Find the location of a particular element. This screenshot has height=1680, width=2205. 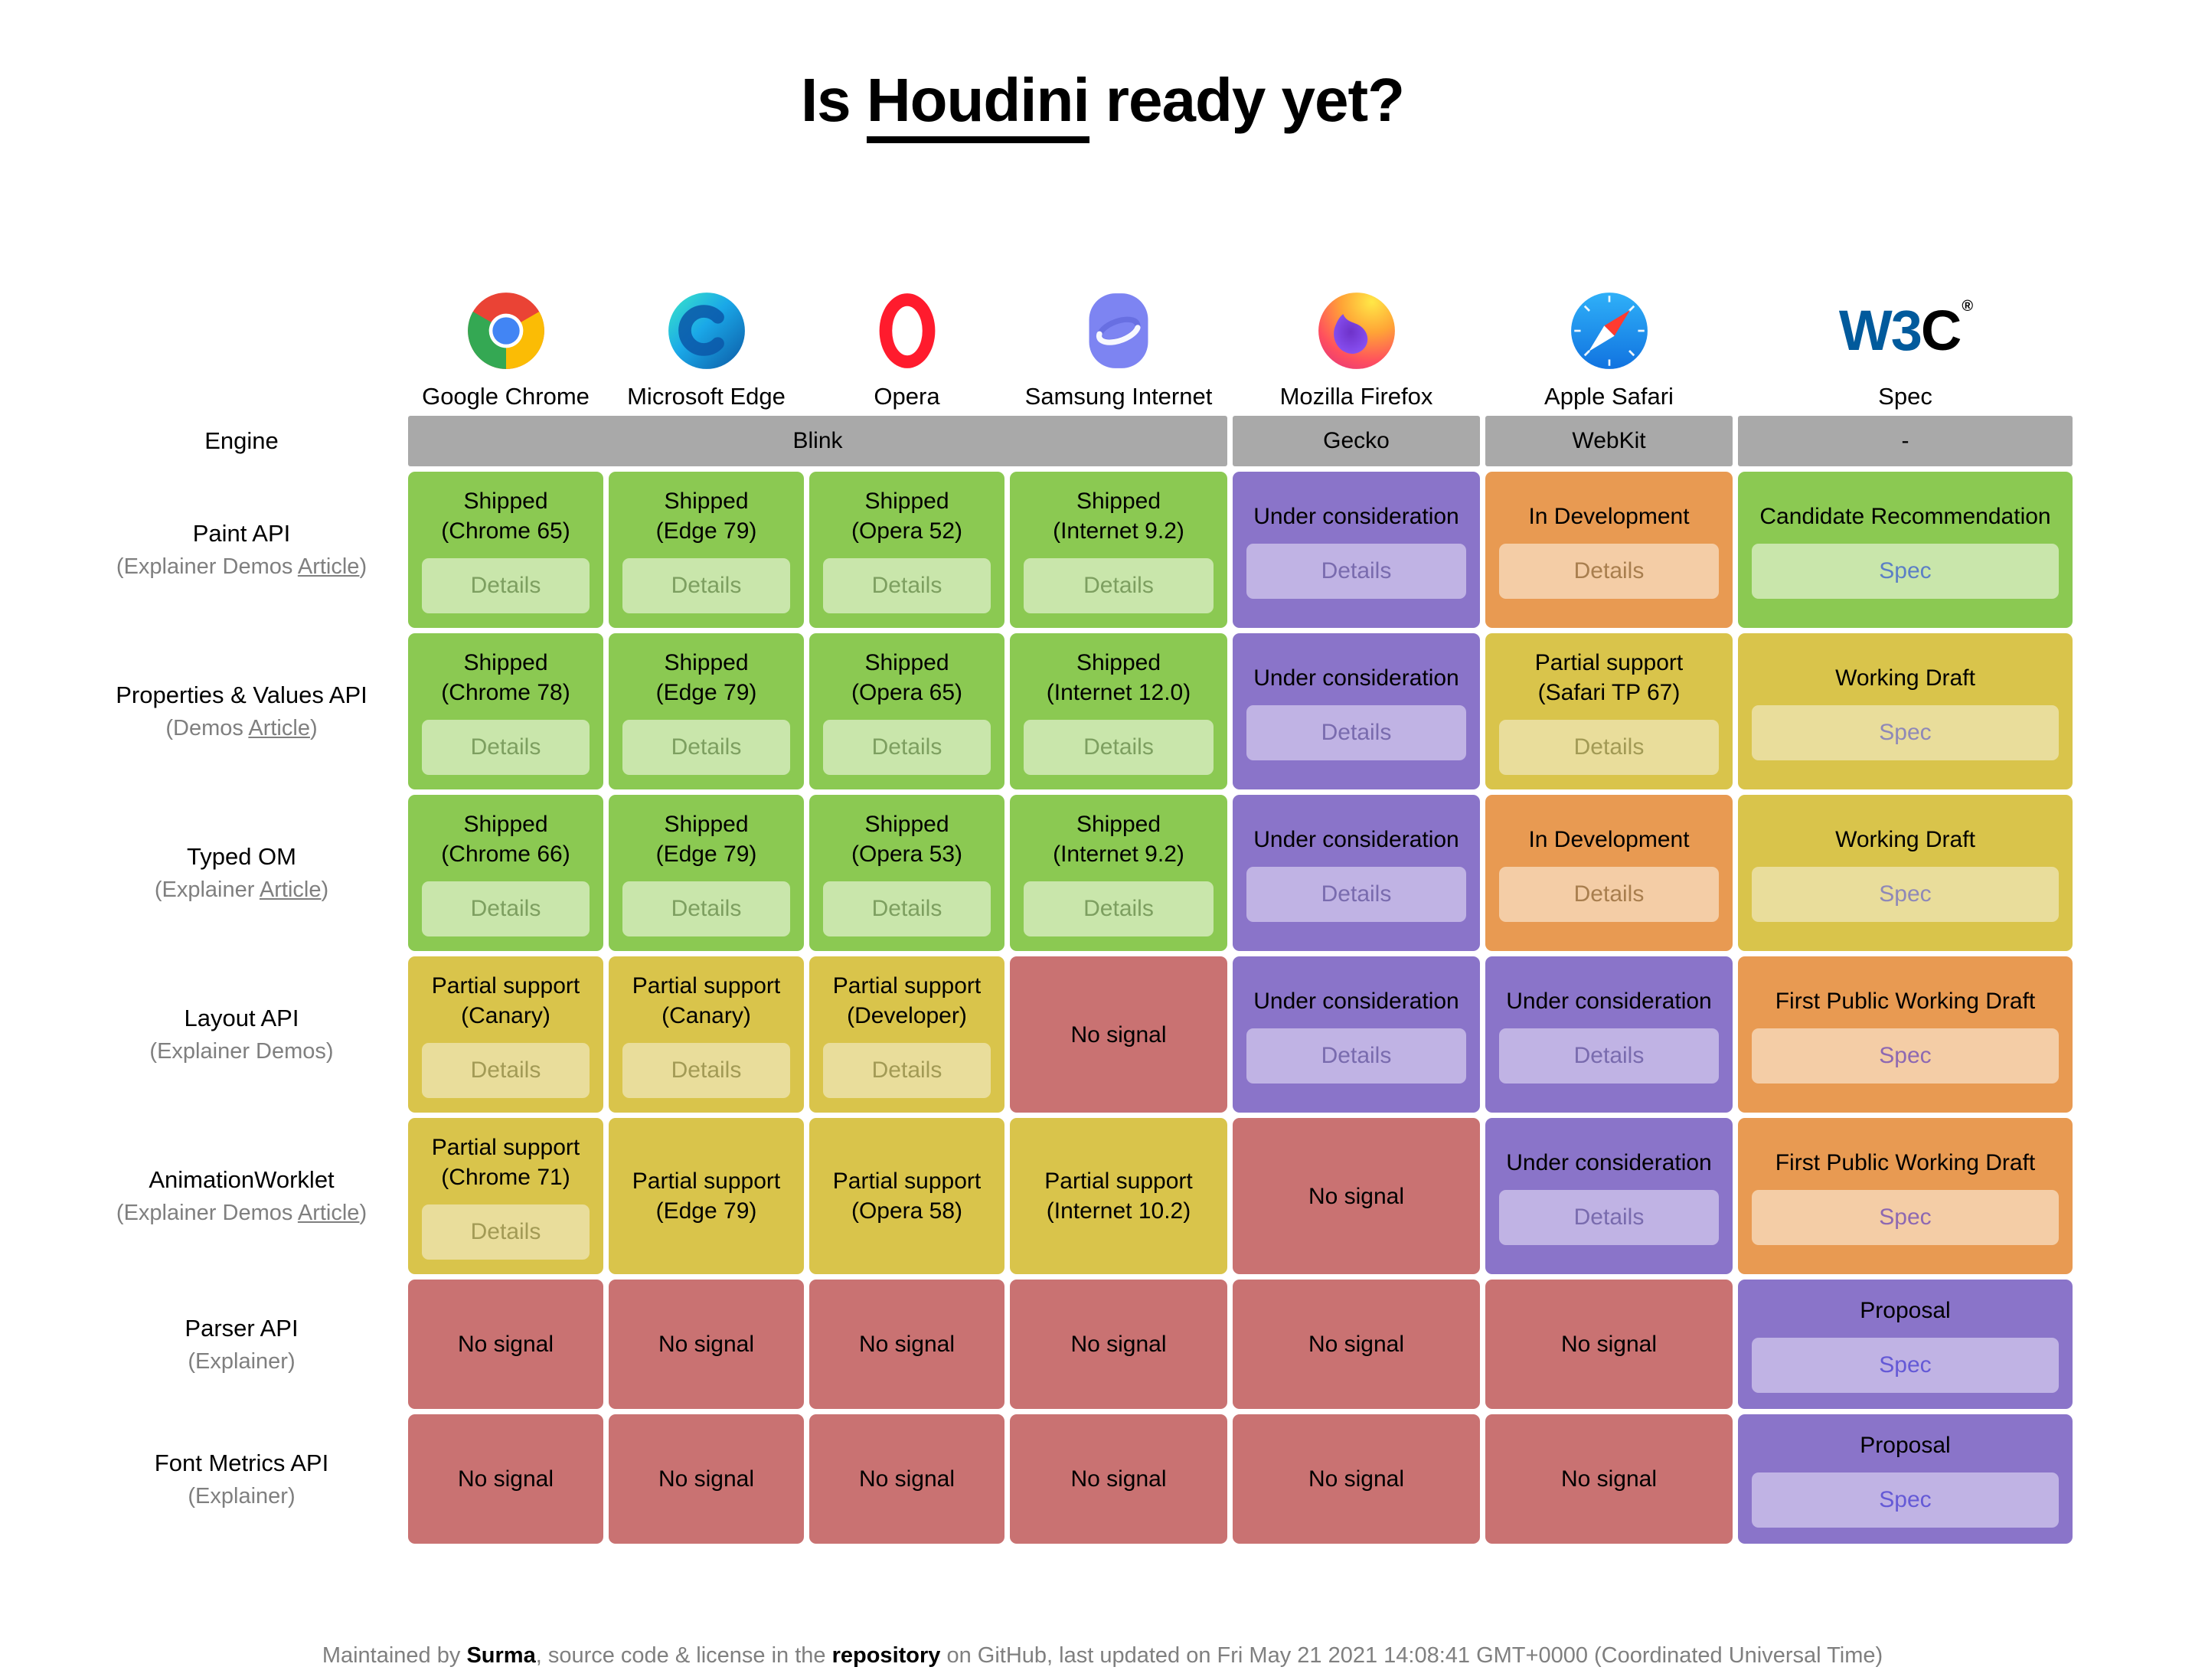

footer-link-repository: repository is located at coordinates (886, 1655).